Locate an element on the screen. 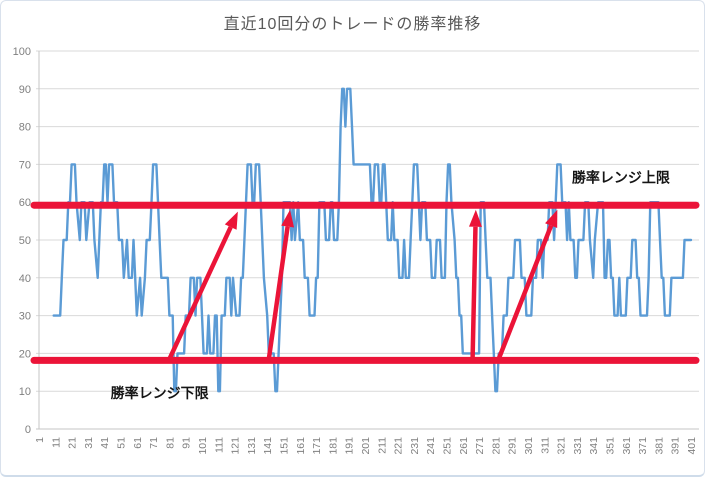  y-tick-label: 20 is located at coordinates (25, 354).